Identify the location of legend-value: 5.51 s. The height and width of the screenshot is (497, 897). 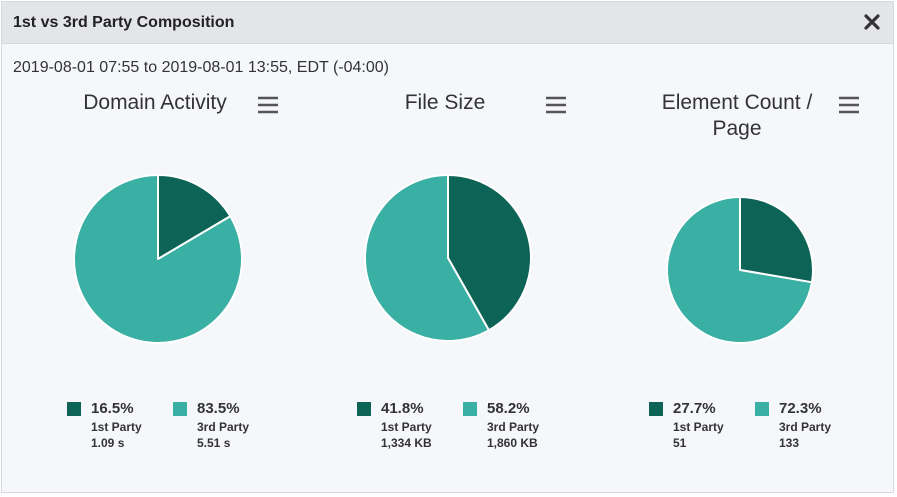
(214, 443).